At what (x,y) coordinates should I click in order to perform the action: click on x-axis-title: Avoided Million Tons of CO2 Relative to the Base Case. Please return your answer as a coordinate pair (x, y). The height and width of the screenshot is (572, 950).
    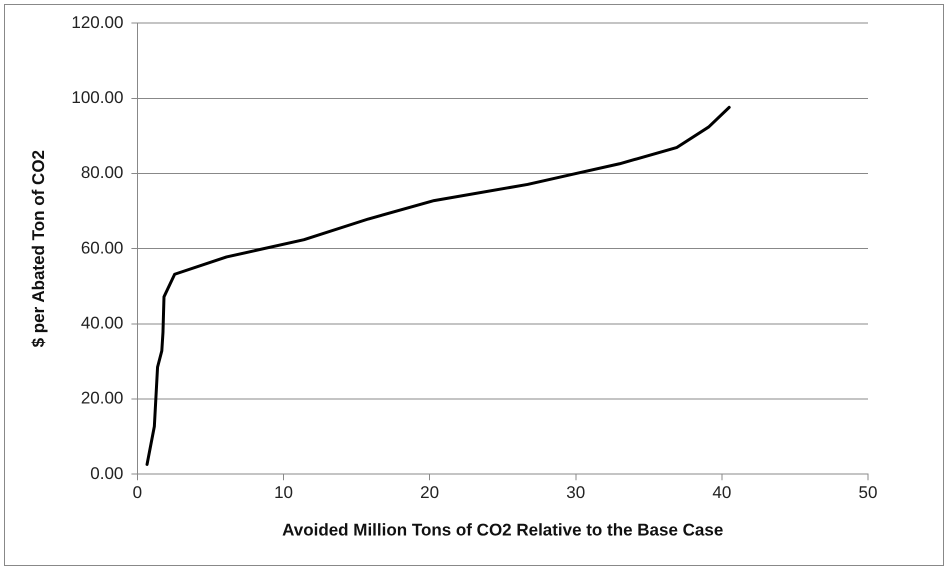
    Looking at the image, I should click on (503, 530).